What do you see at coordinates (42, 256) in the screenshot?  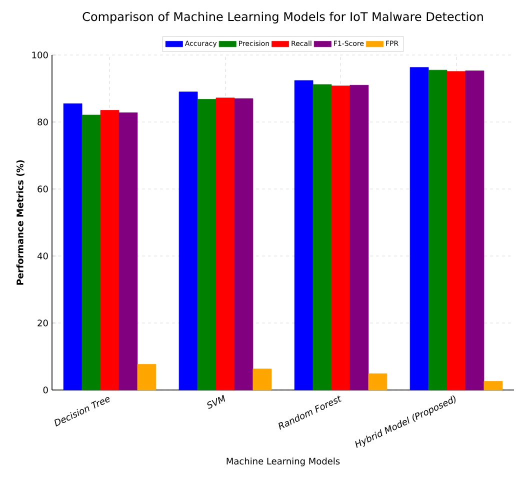 I see `y-tick-label: 40` at bounding box center [42, 256].